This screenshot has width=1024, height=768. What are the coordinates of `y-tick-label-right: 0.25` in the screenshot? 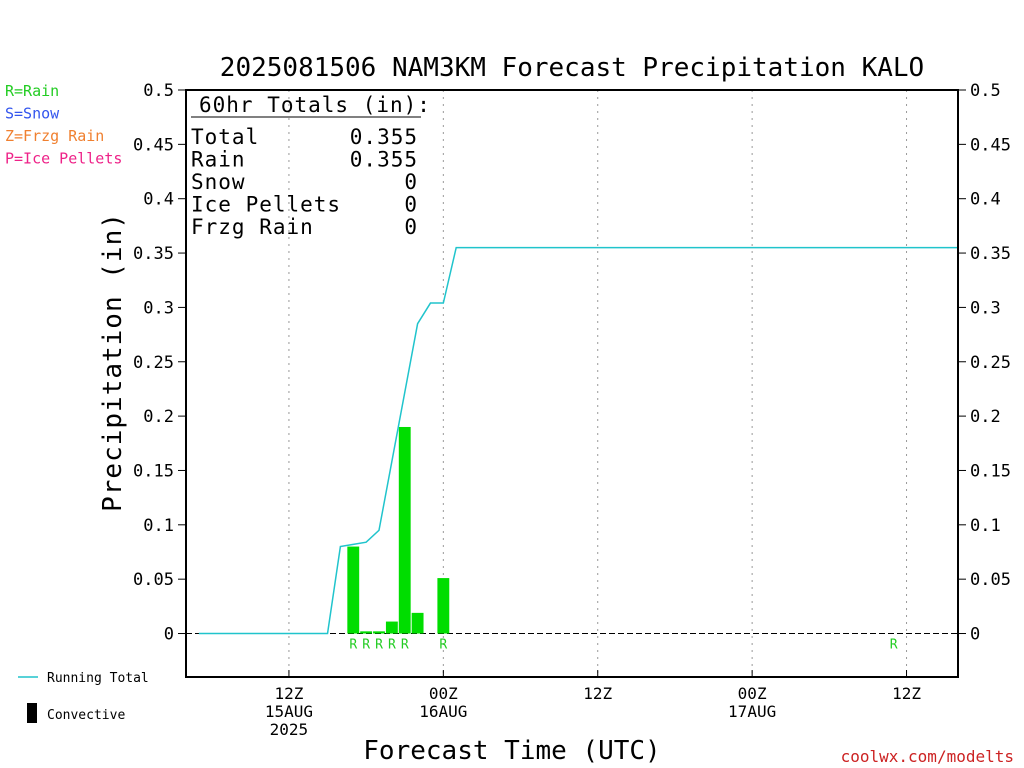 It's located at (990, 363).